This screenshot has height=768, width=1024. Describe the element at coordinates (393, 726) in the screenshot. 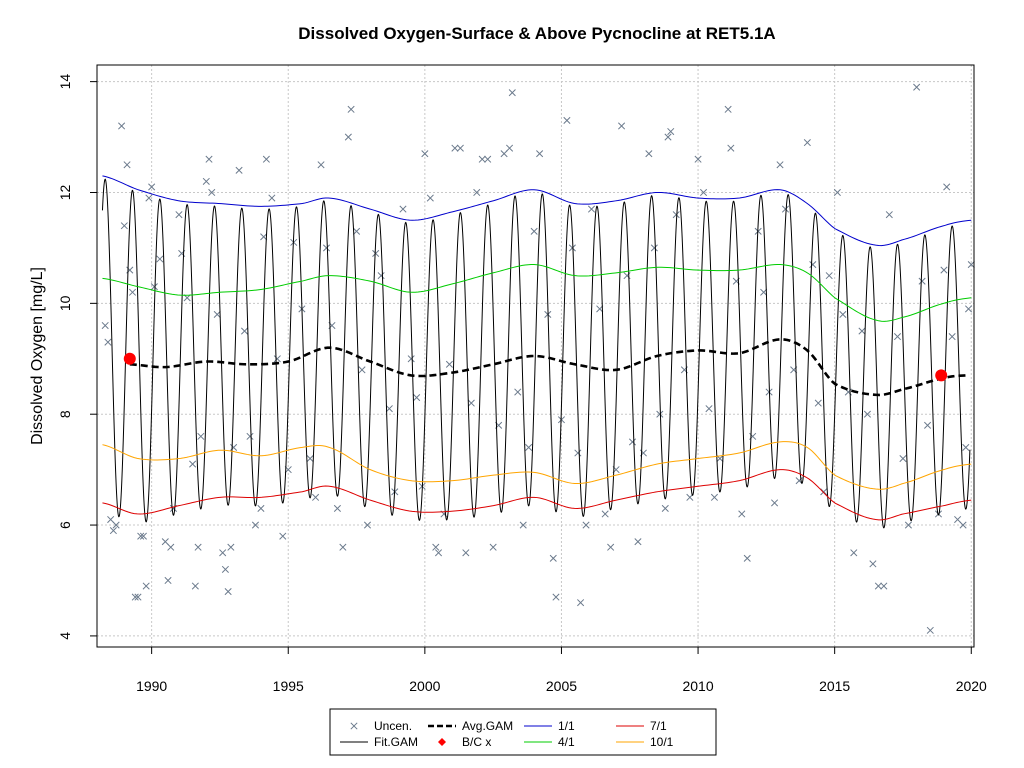

I see `legend-label: Uncen.` at that location.